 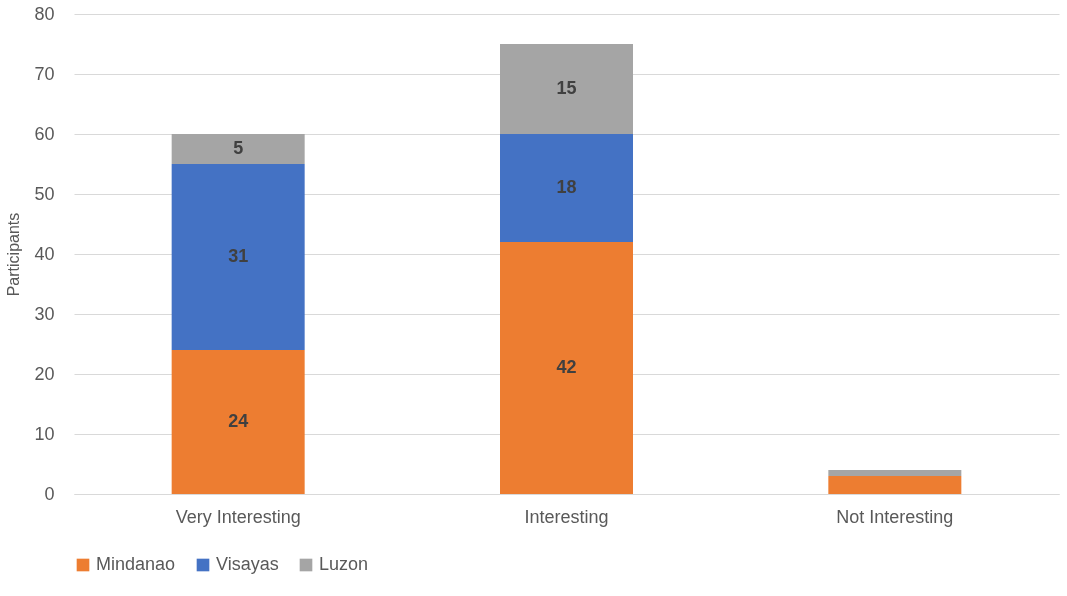 I want to click on legend-label: Luzon, so click(x=344, y=564).